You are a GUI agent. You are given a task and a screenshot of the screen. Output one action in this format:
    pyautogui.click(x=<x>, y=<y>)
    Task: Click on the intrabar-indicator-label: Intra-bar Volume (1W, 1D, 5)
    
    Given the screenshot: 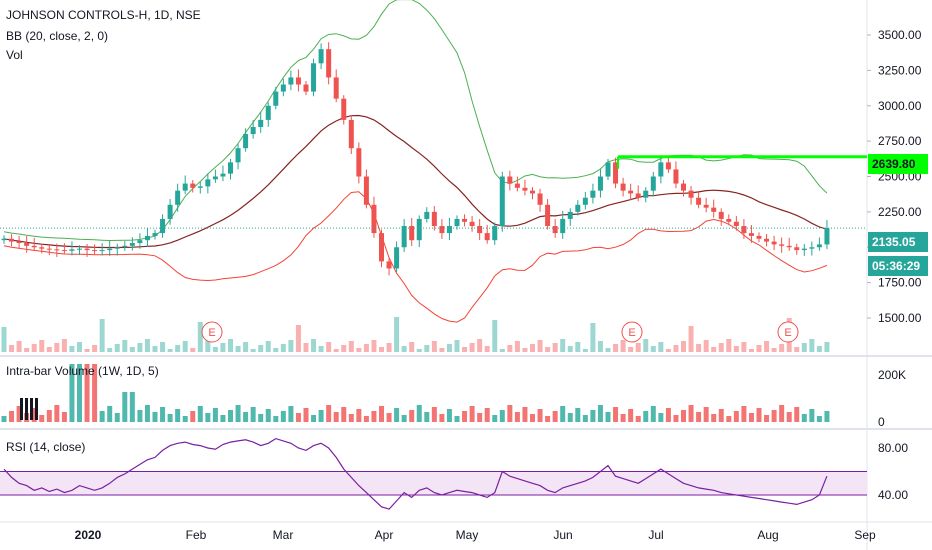 What is the action you would take?
    pyautogui.click(x=82, y=371)
    